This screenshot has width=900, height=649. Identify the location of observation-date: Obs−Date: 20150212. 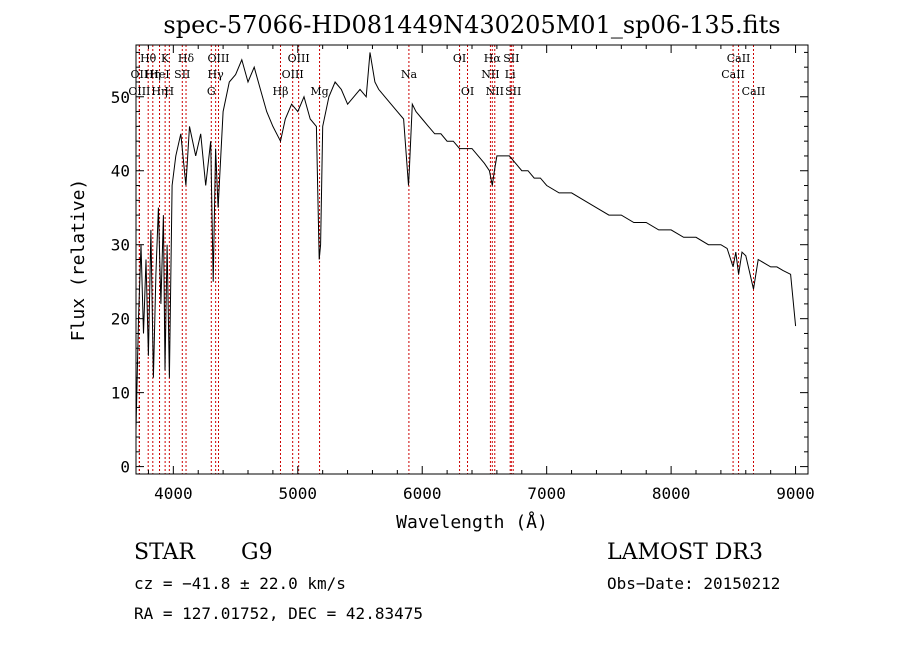
(694, 583).